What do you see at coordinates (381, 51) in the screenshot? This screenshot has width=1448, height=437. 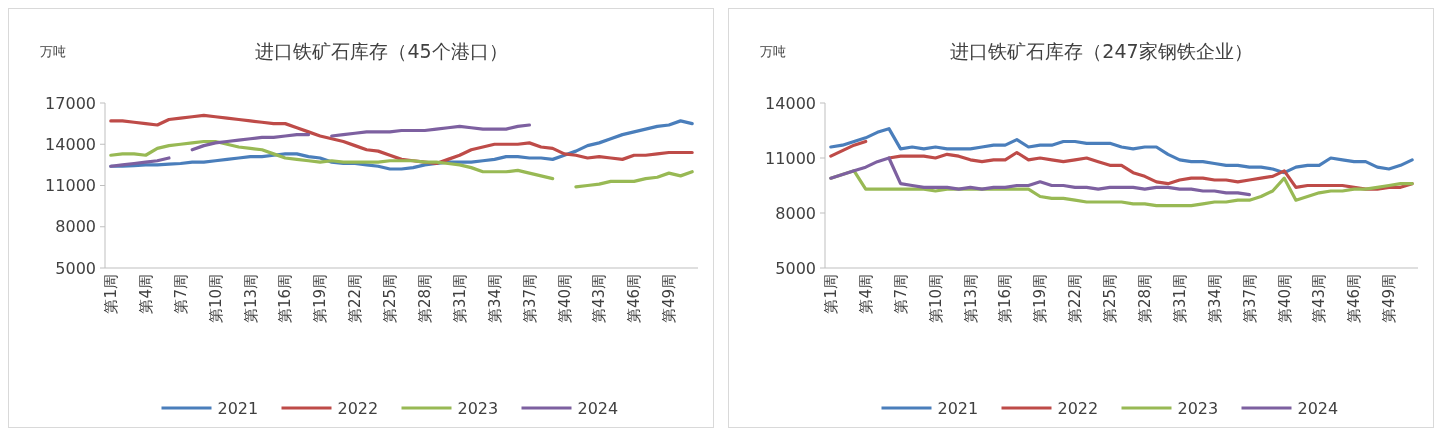 I see `chart-title: 进口铁矿石库存（45个港口）` at bounding box center [381, 51].